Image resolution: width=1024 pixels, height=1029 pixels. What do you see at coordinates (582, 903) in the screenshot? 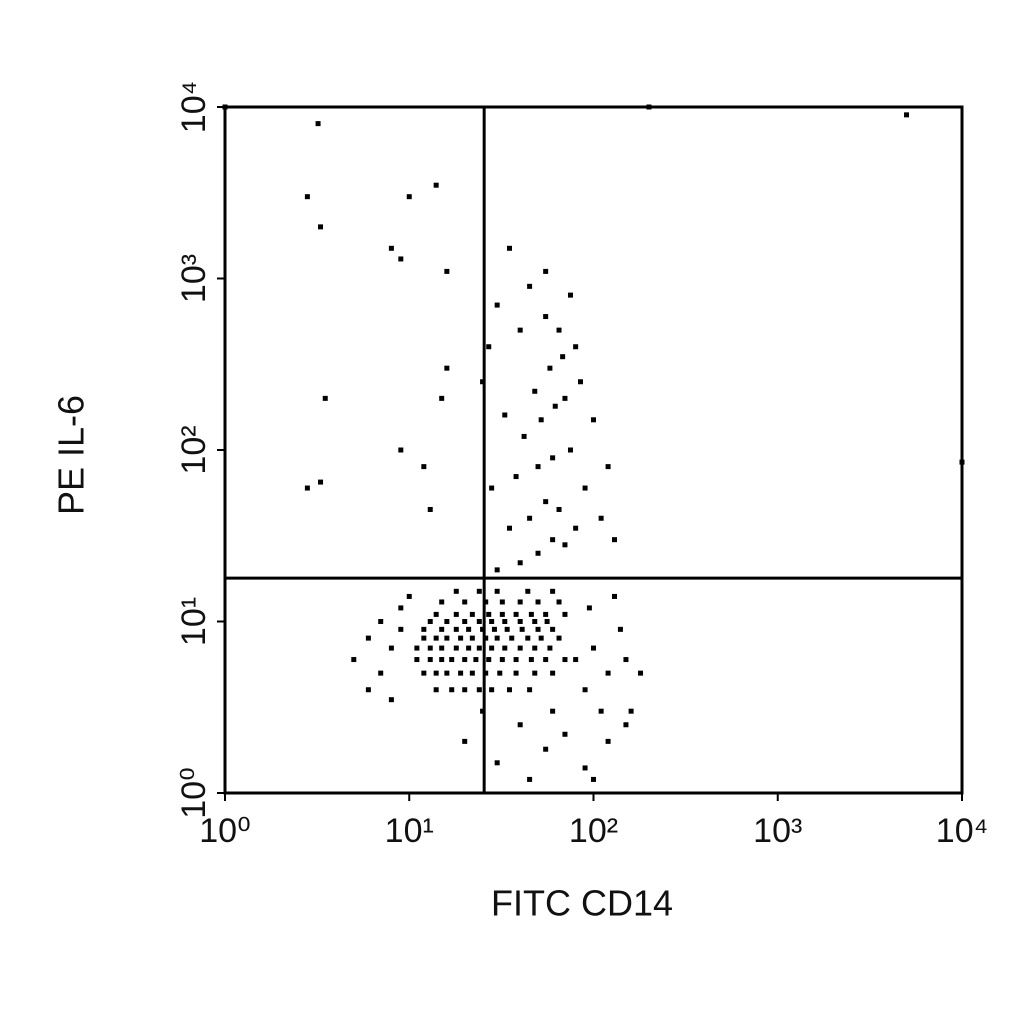
I see `x-axis-title: FITC CD14` at bounding box center [582, 903].